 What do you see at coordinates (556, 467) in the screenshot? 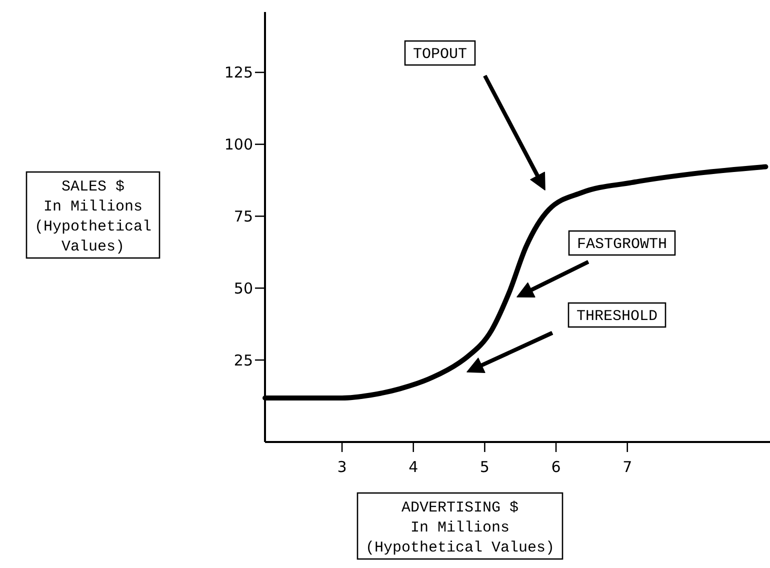
I see `x-tick-label: 6` at bounding box center [556, 467].